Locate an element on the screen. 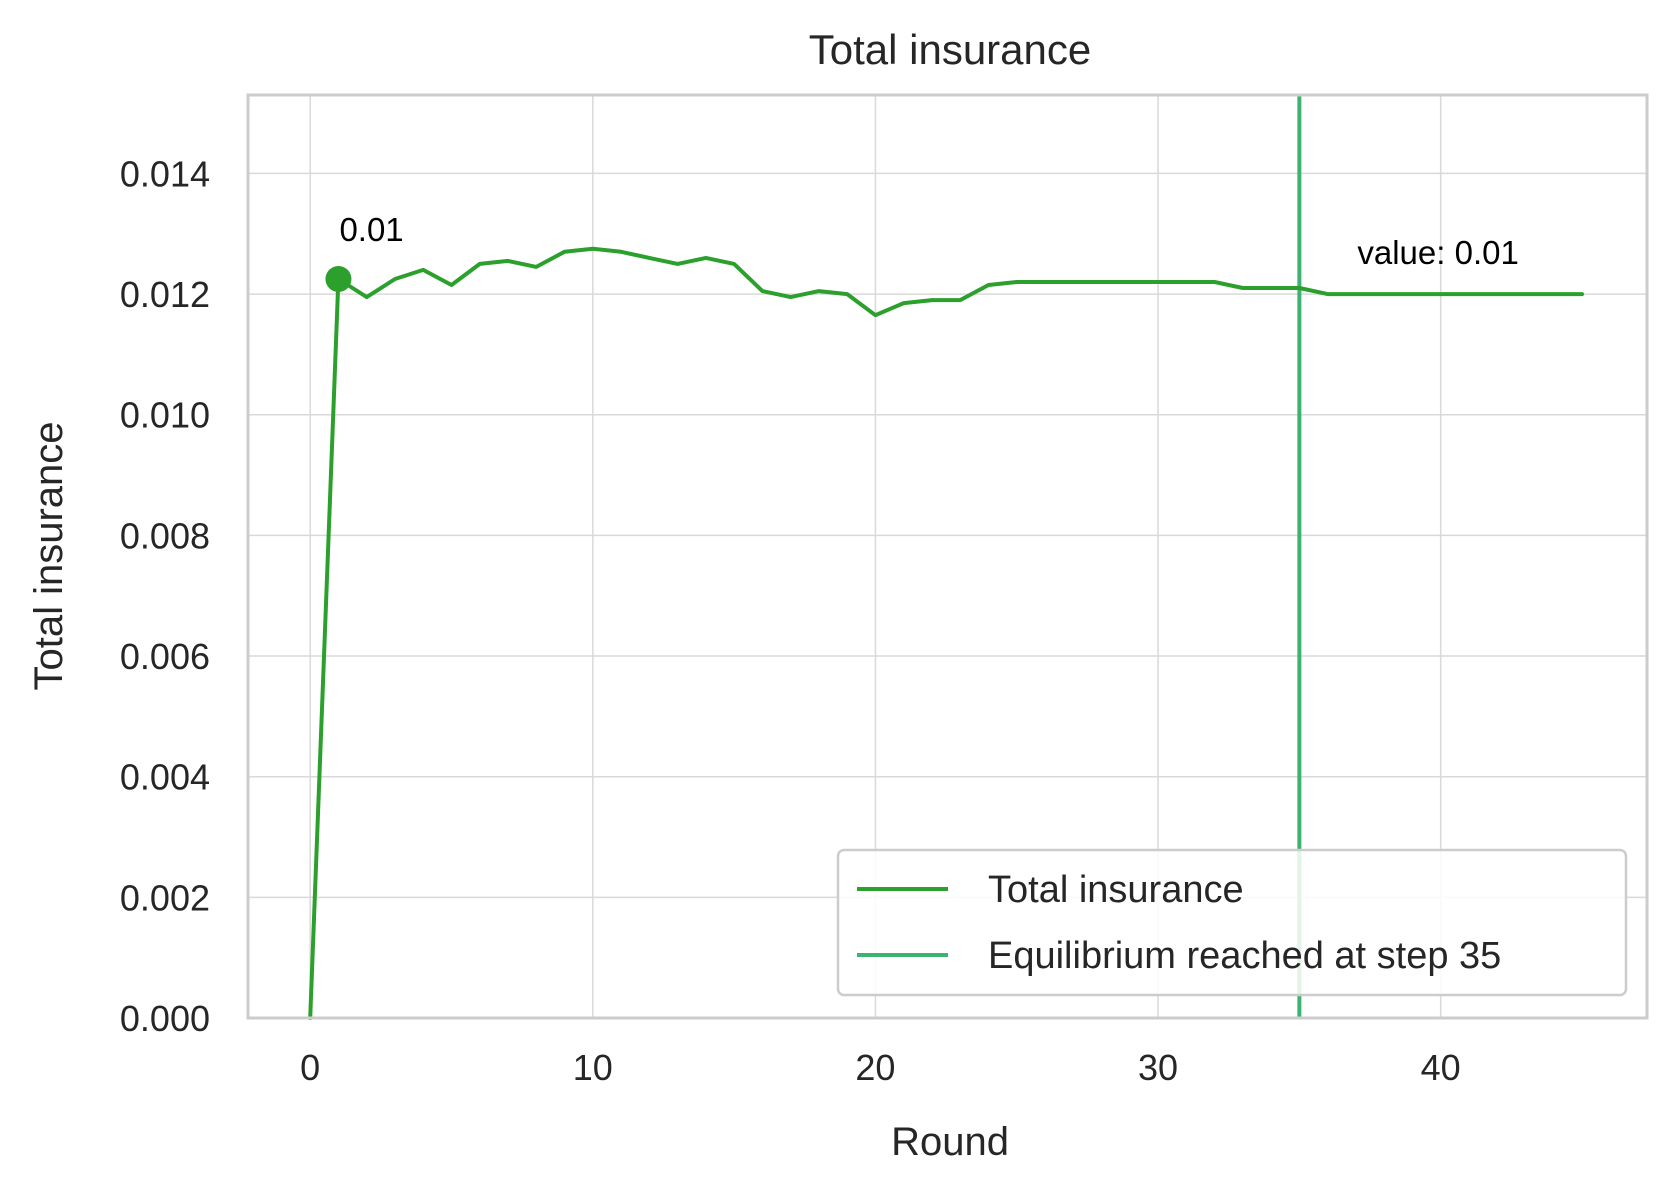  x-axis-label: Round is located at coordinates (950, 1142).